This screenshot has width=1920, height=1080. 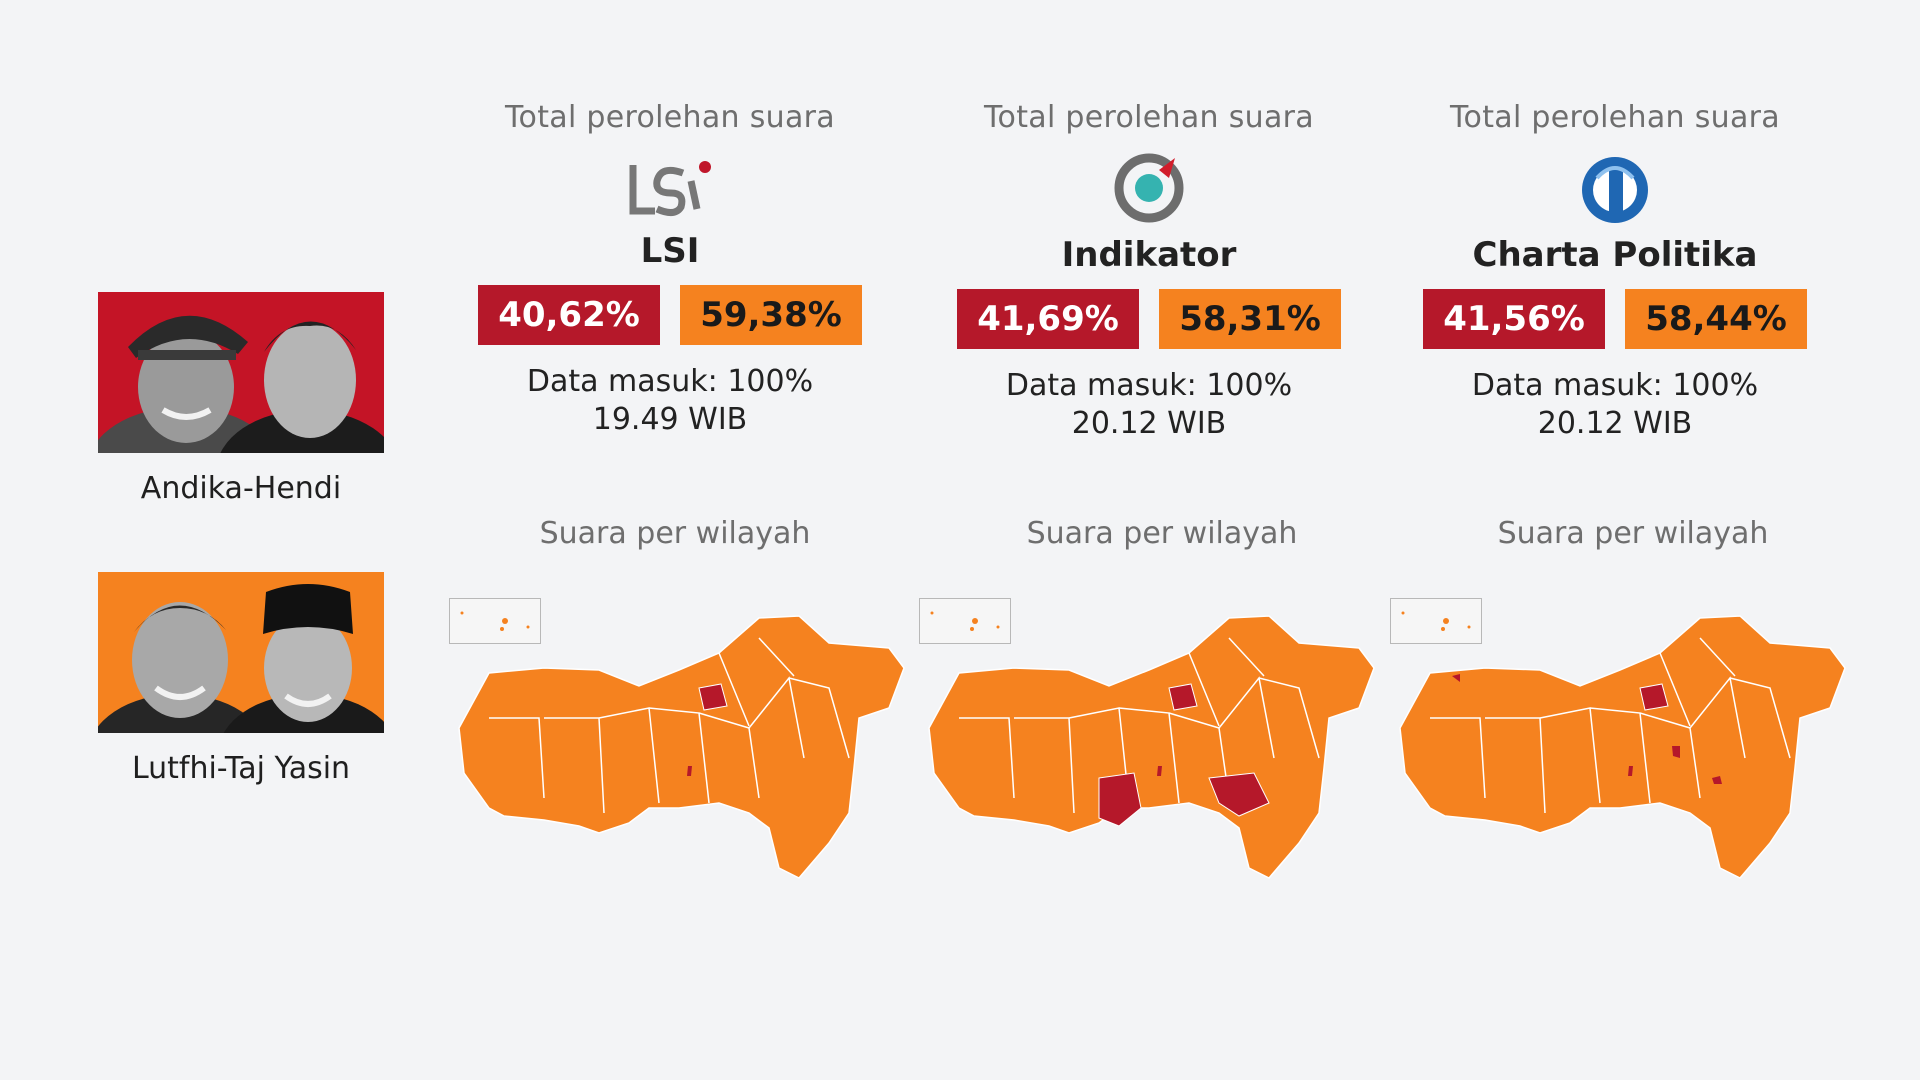 What do you see at coordinates (241, 768) in the screenshot?
I see `candidate-name: Lutfhi-Taj Yasin` at bounding box center [241, 768].